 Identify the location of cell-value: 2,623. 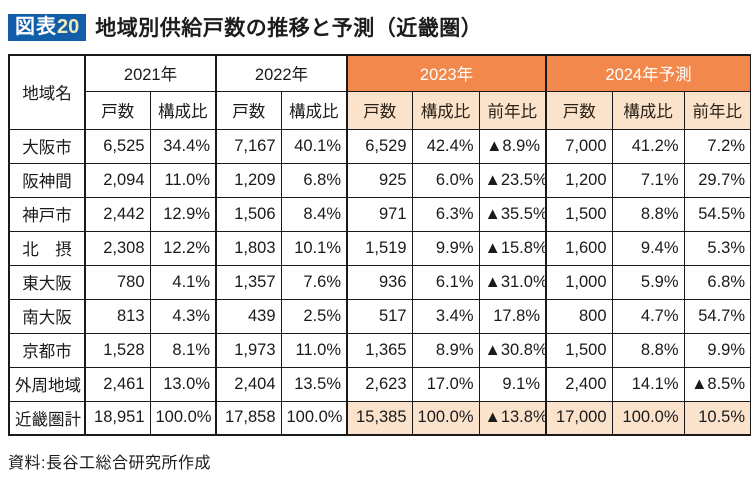
(379, 384).